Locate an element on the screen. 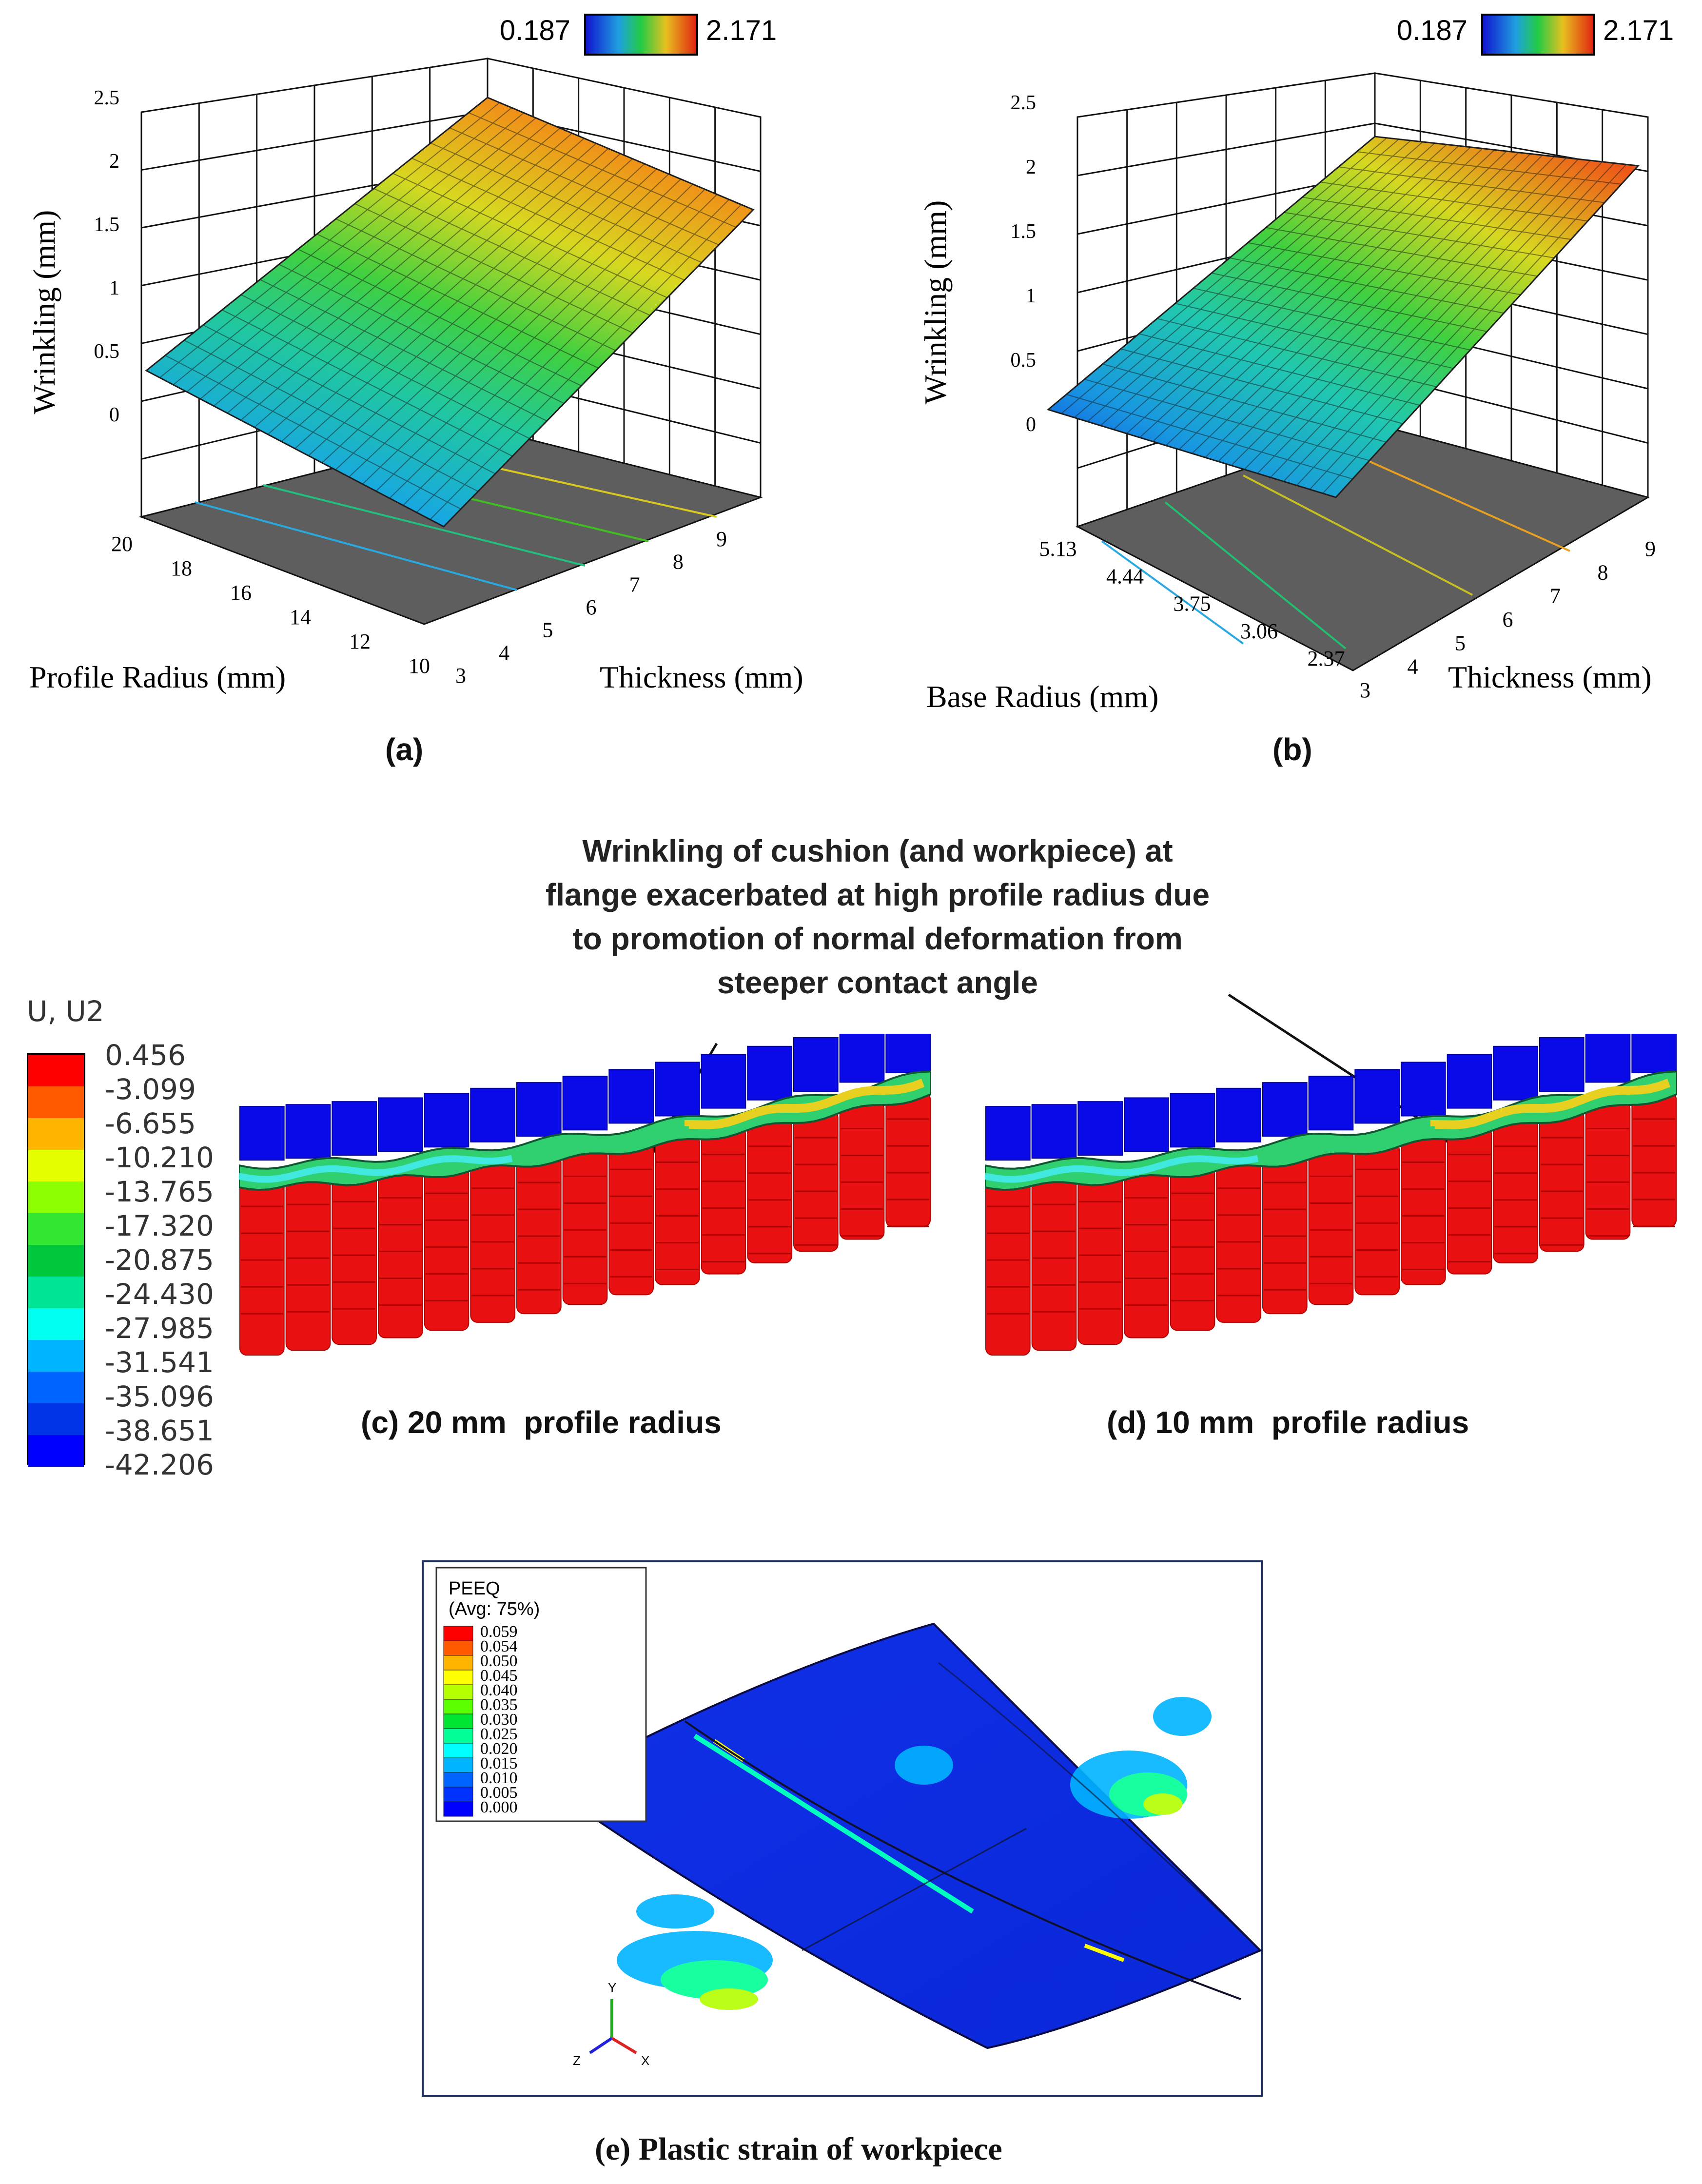 This screenshot has height=2184, width=1702. y-tick-label: 20 is located at coordinates (122, 544).